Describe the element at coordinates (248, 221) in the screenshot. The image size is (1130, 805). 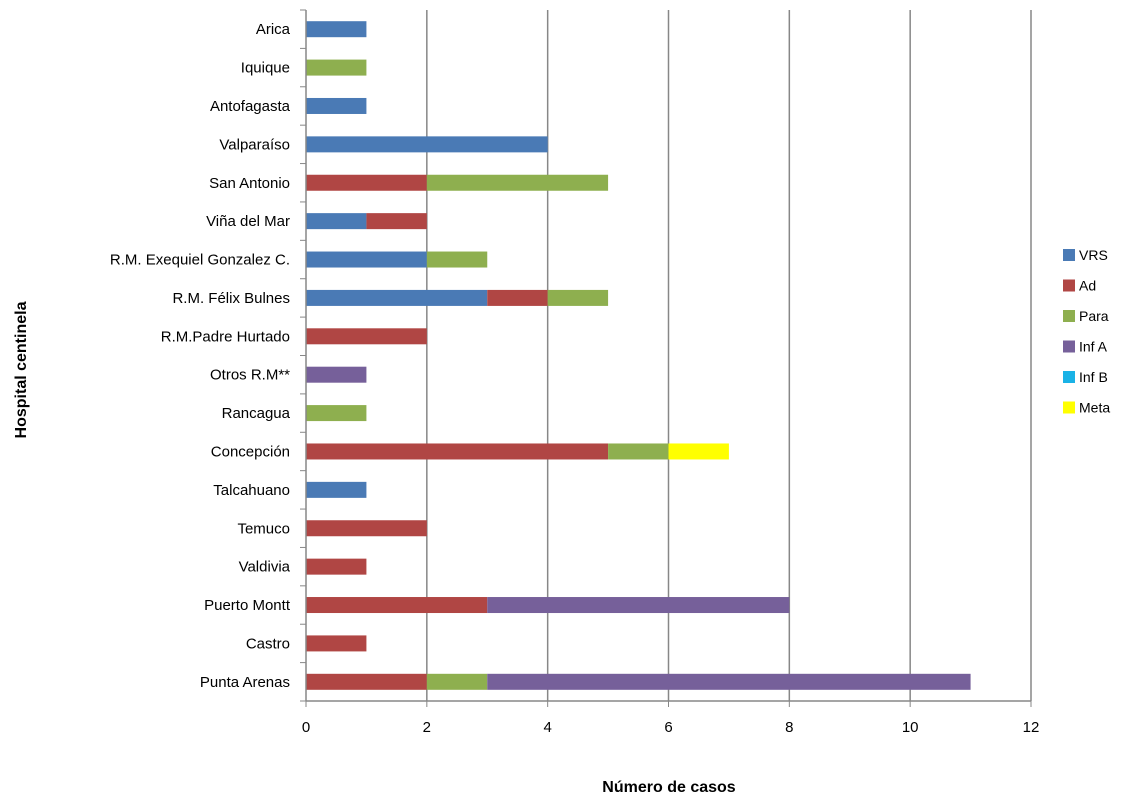
I see `category-label: Viña del Mar` at that location.